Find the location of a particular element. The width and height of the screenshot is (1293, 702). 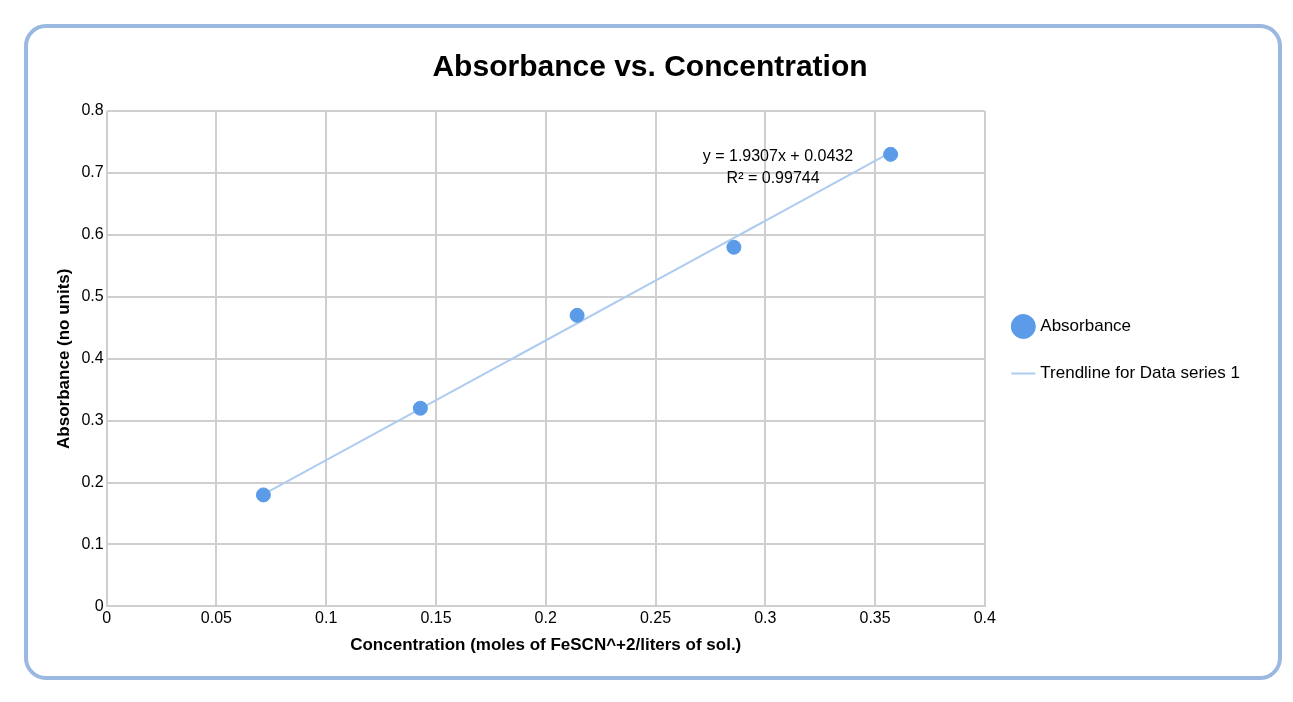

x-tick-label: 0.1 is located at coordinates (326, 618).